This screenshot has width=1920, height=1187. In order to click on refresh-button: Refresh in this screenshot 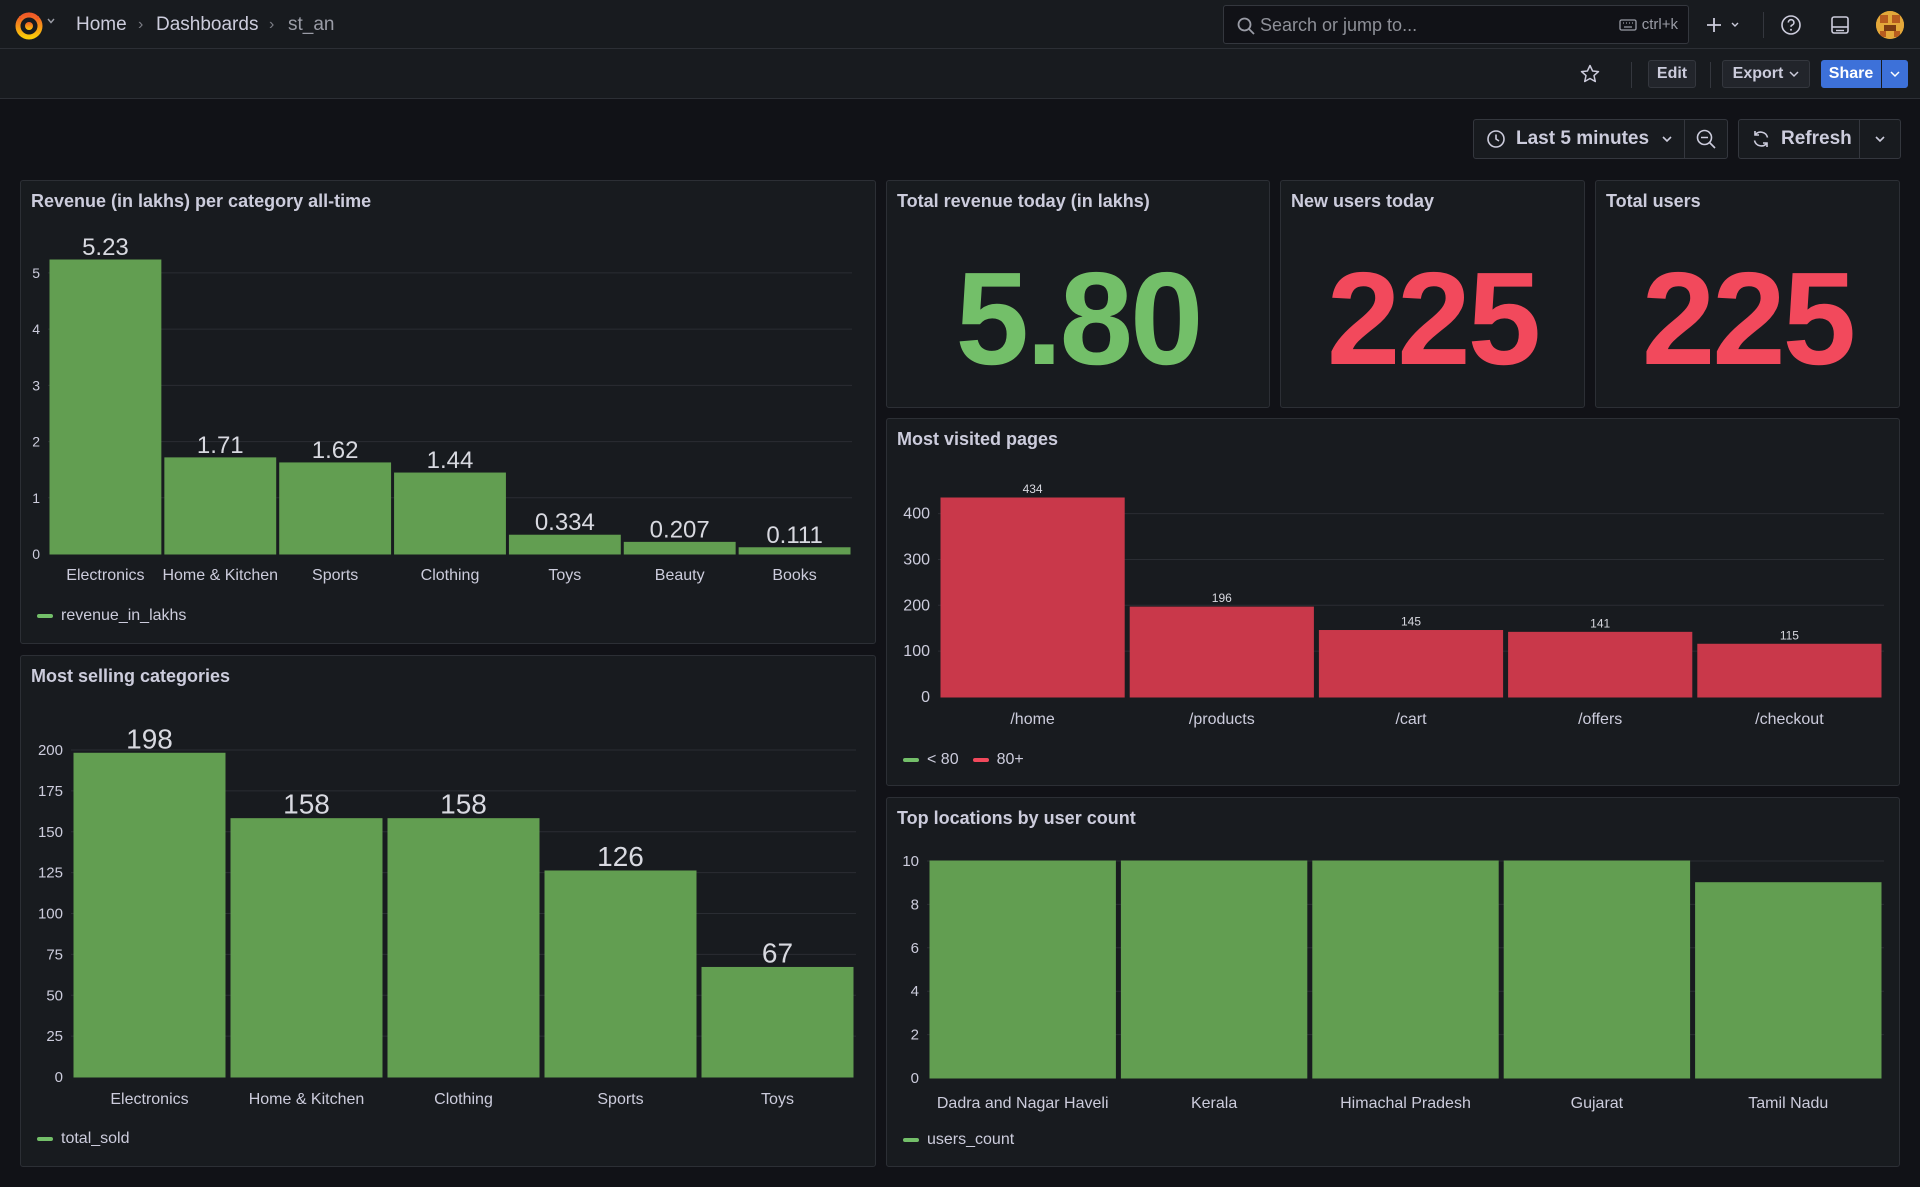, I will do `click(1799, 139)`.